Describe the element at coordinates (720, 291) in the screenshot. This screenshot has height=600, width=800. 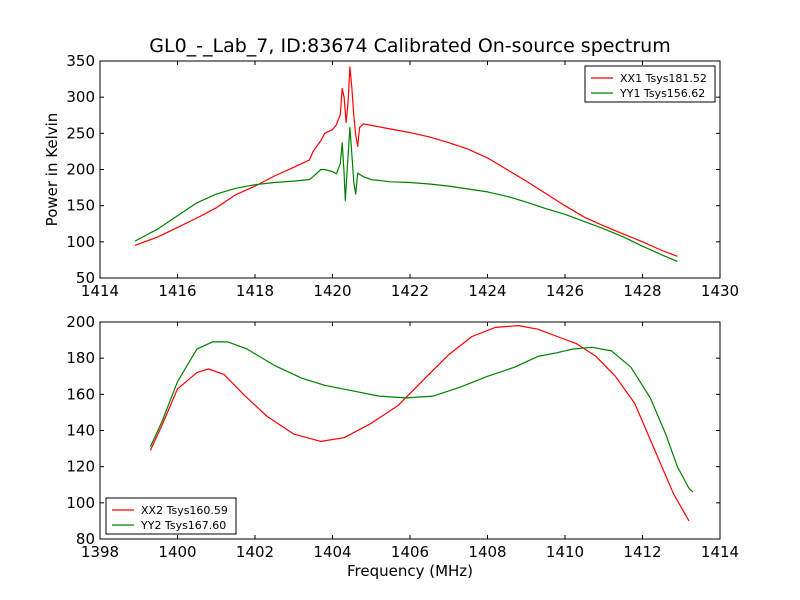
I see `x-tick-label: 1430` at that location.